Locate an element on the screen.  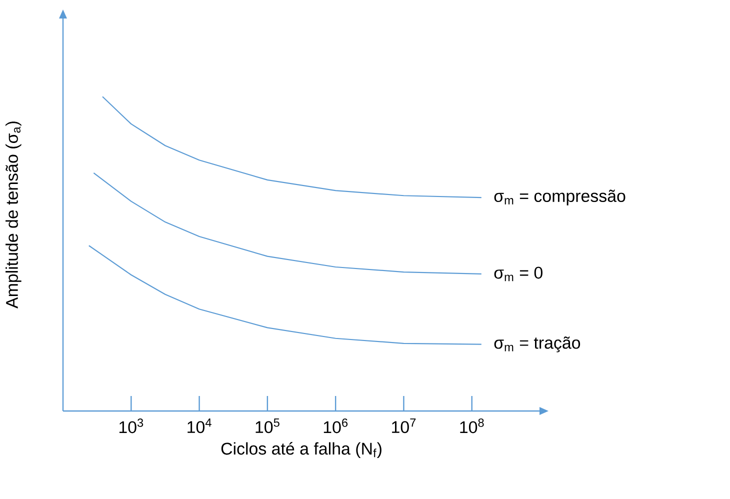
x-tick-label: 10$^{8}$ is located at coordinates (472, 426).